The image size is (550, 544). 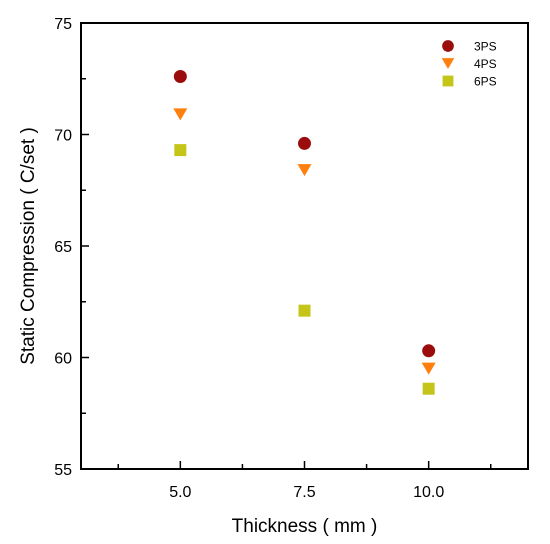 What do you see at coordinates (305, 526) in the screenshot?
I see `x-axis-title: Thickness ( mm )` at bounding box center [305, 526].